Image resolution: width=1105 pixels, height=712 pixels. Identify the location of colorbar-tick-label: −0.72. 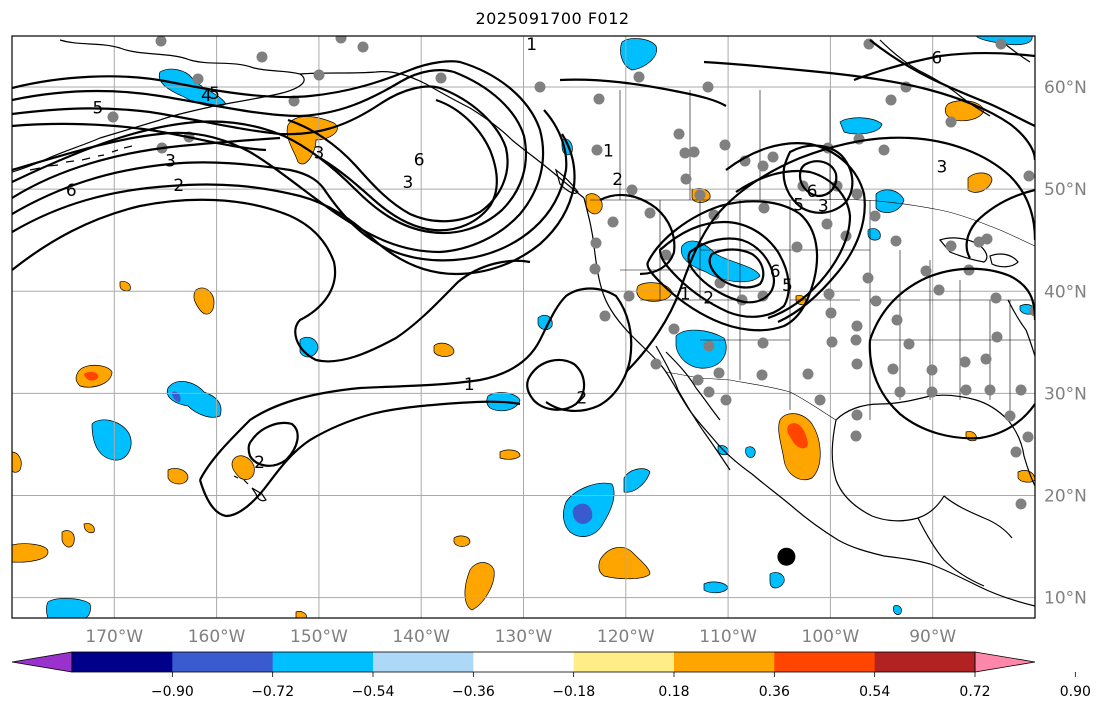
(272, 692).